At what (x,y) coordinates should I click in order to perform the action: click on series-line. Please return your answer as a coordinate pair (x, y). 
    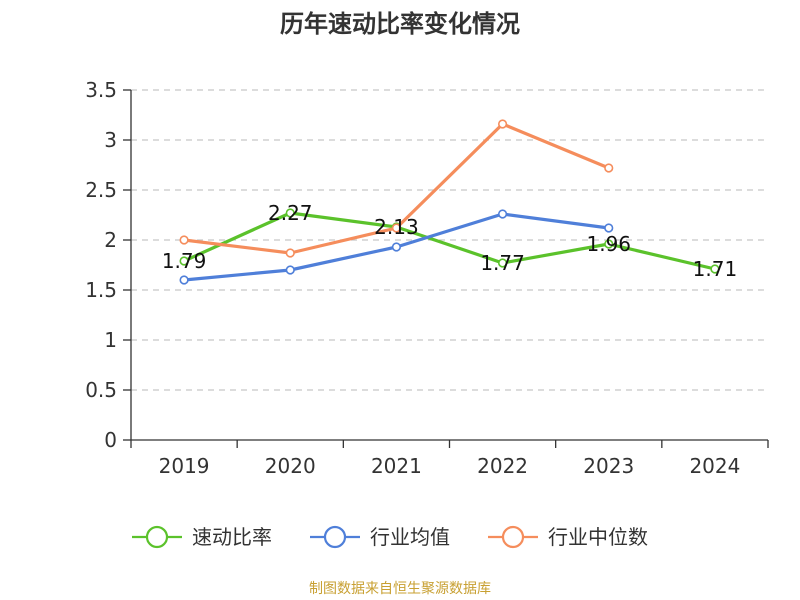
    Looking at the image, I should click on (449, 241).